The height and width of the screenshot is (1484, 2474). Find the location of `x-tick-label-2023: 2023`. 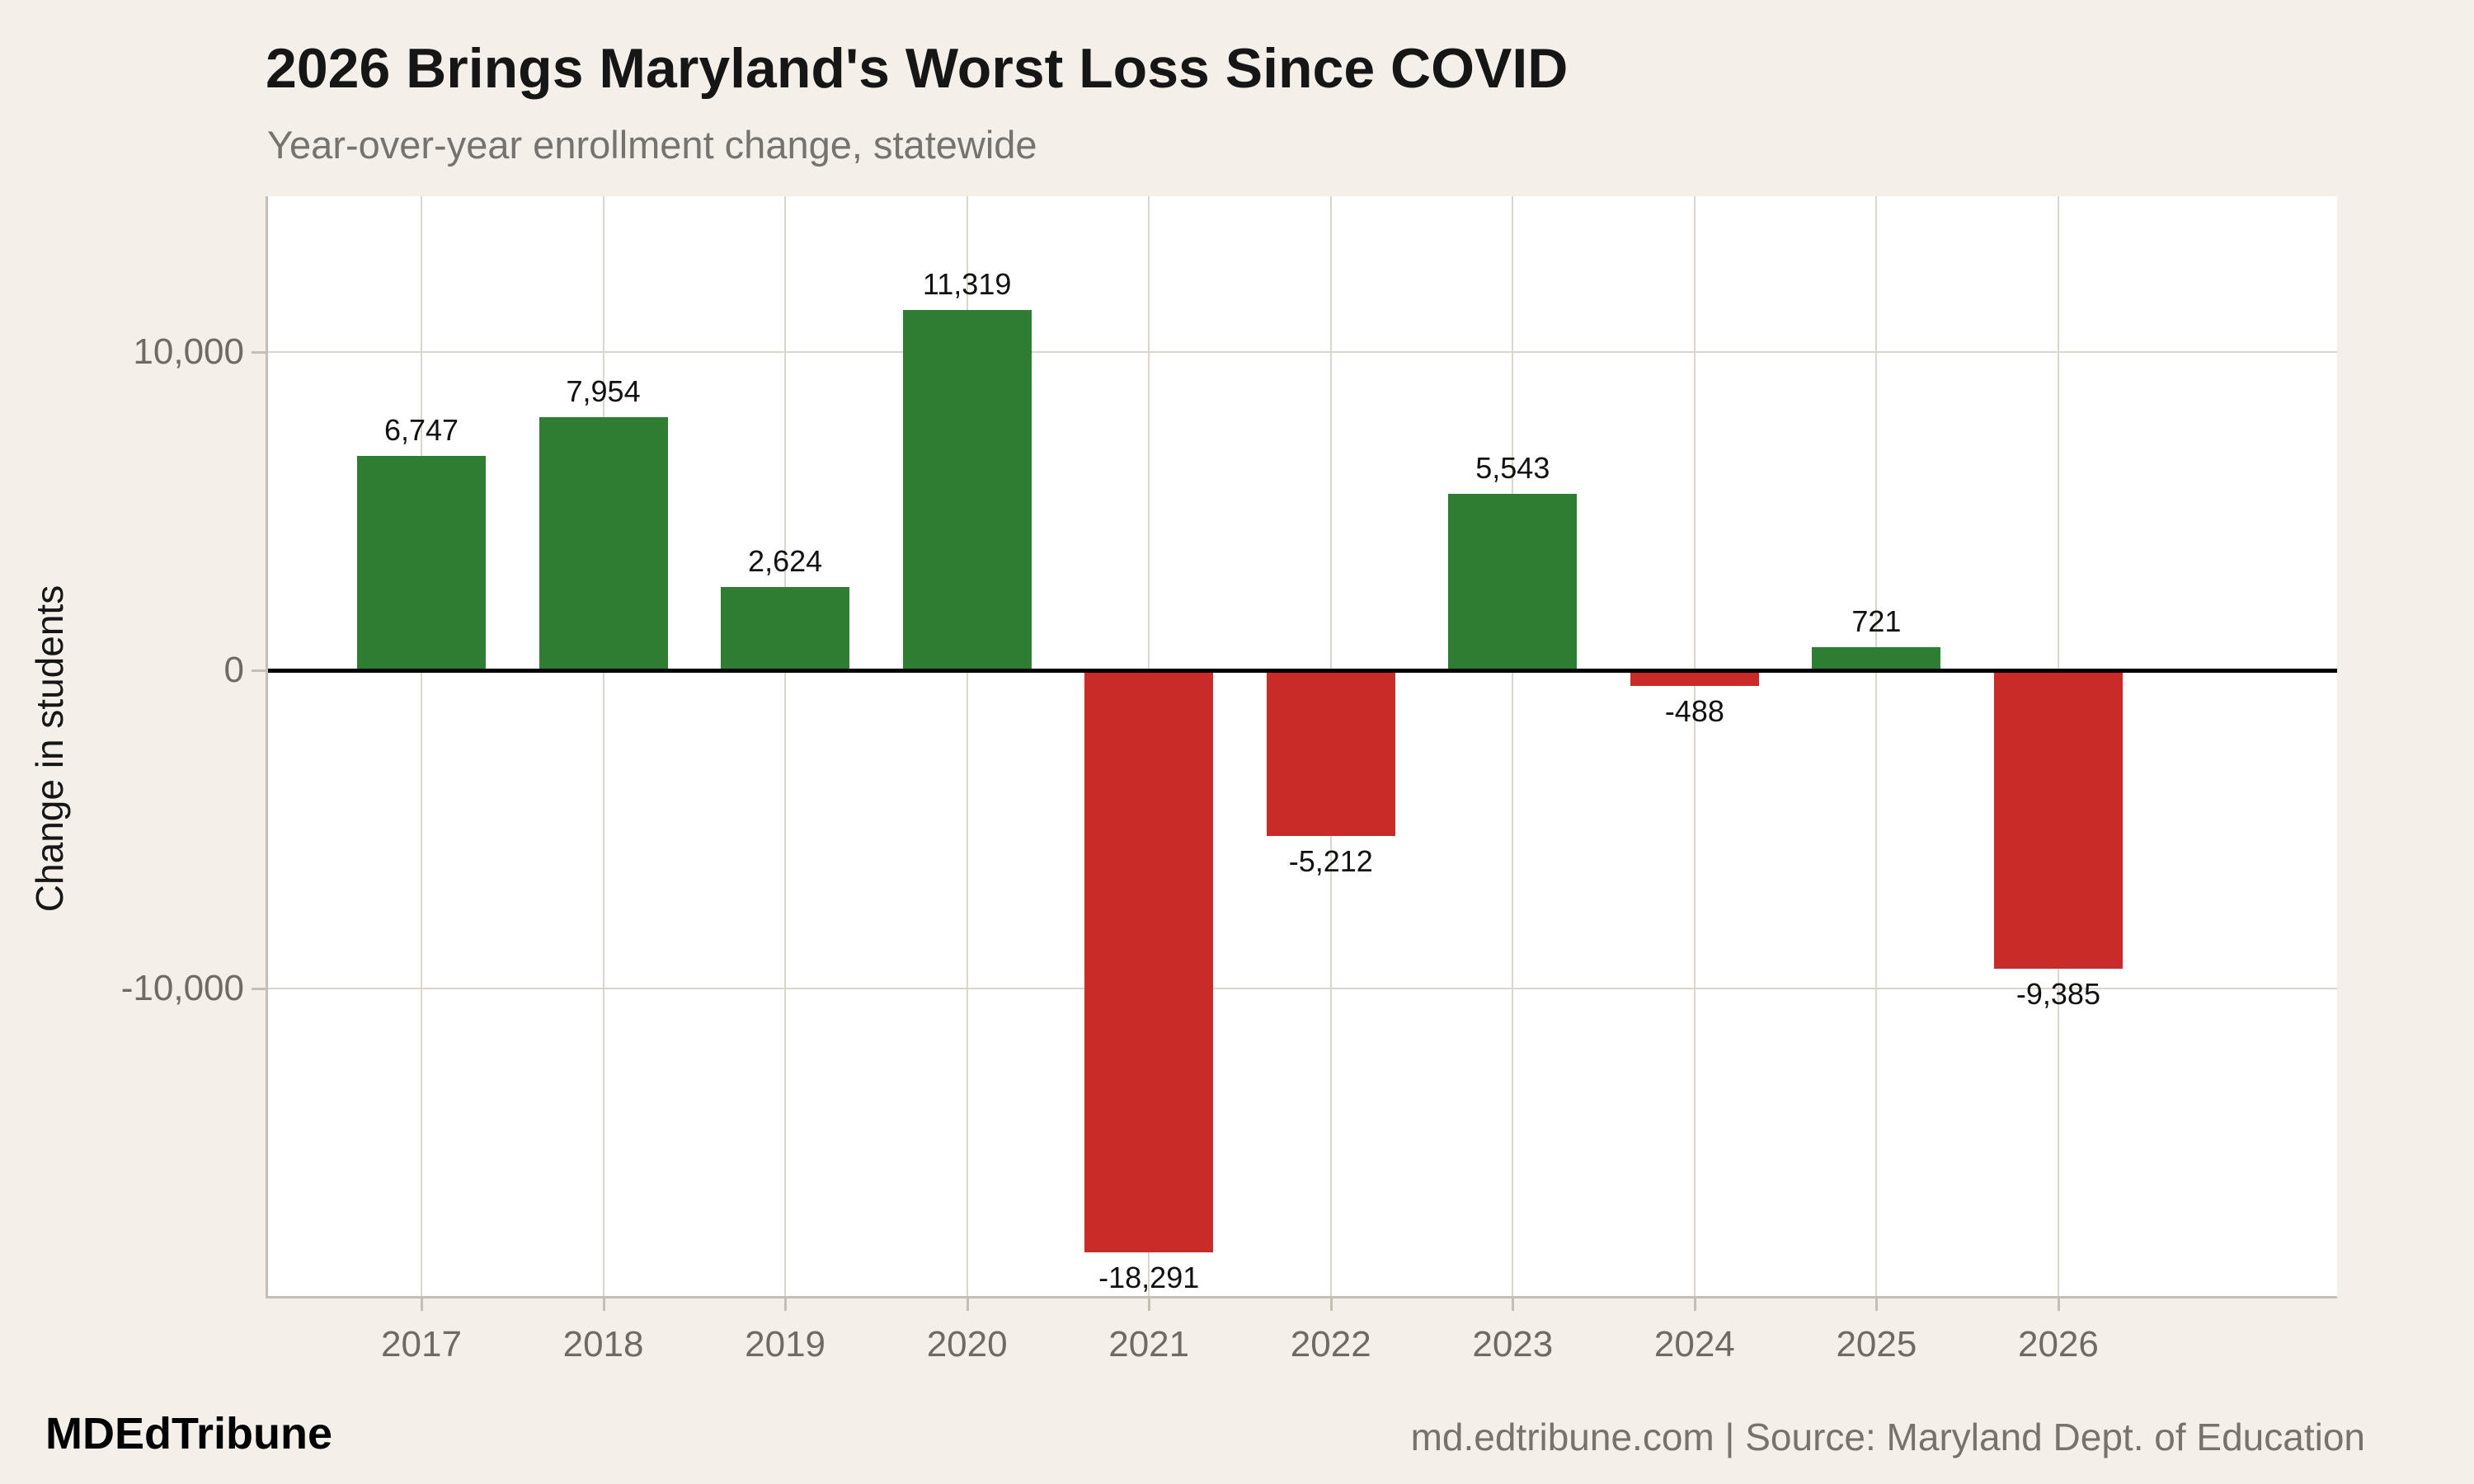

x-tick-label-2023: 2023 is located at coordinates (1513, 1344).